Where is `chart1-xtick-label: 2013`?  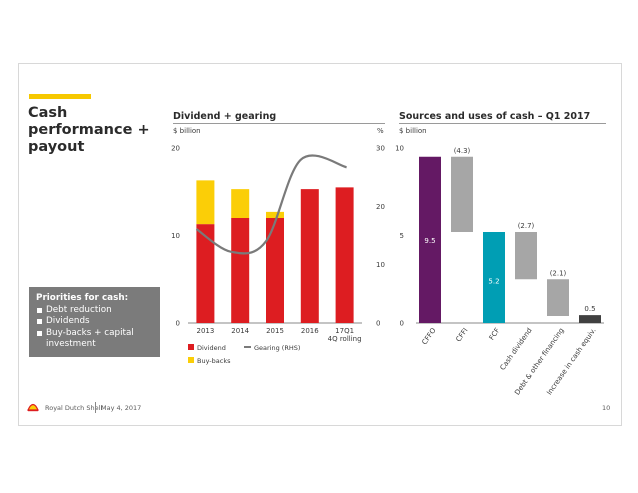
chart1-xtick-label: 2013 is located at coordinates (205, 331).